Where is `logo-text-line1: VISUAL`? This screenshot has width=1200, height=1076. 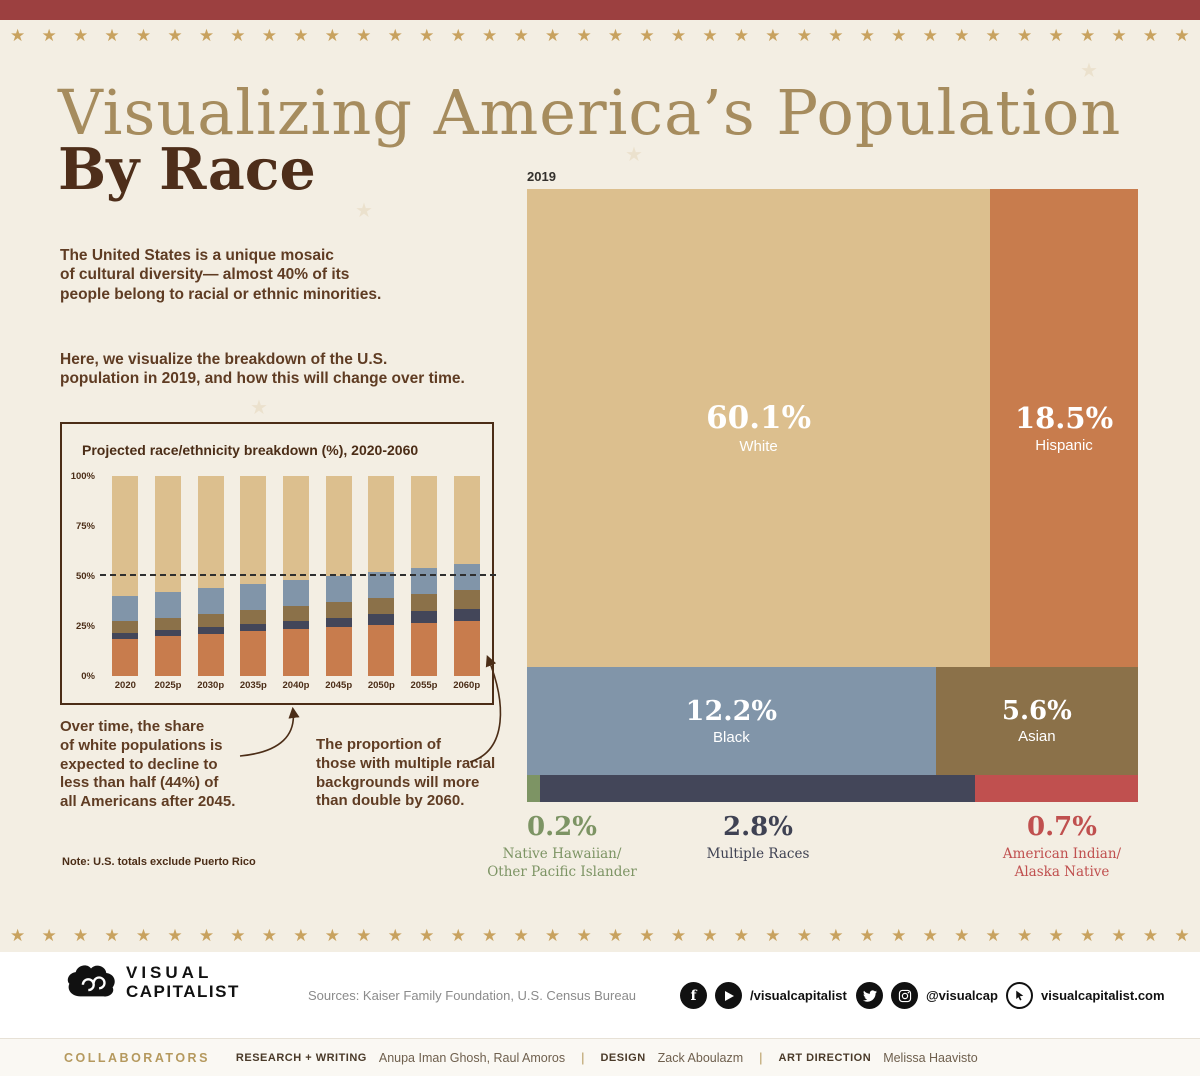 logo-text-line1: VISUAL is located at coordinates (169, 972).